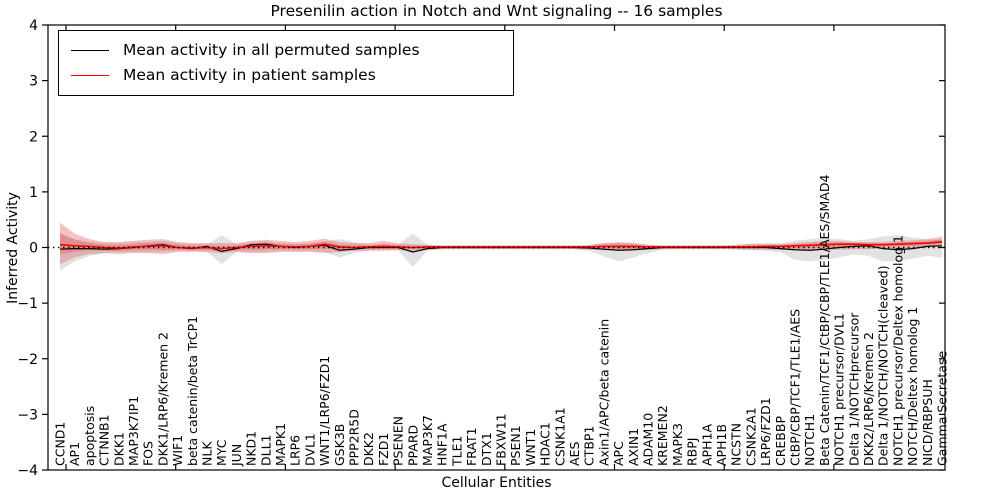  Describe the element at coordinates (309, 449) in the screenshot. I see `x-tick-label: DVL1` at that location.